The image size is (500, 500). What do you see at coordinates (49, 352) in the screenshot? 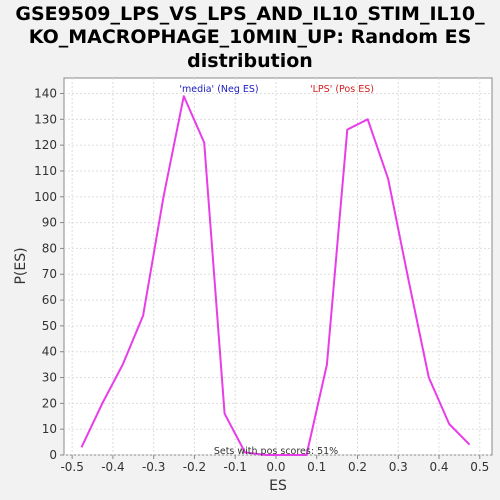
I see `y-tick-label: 40` at bounding box center [49, 352].